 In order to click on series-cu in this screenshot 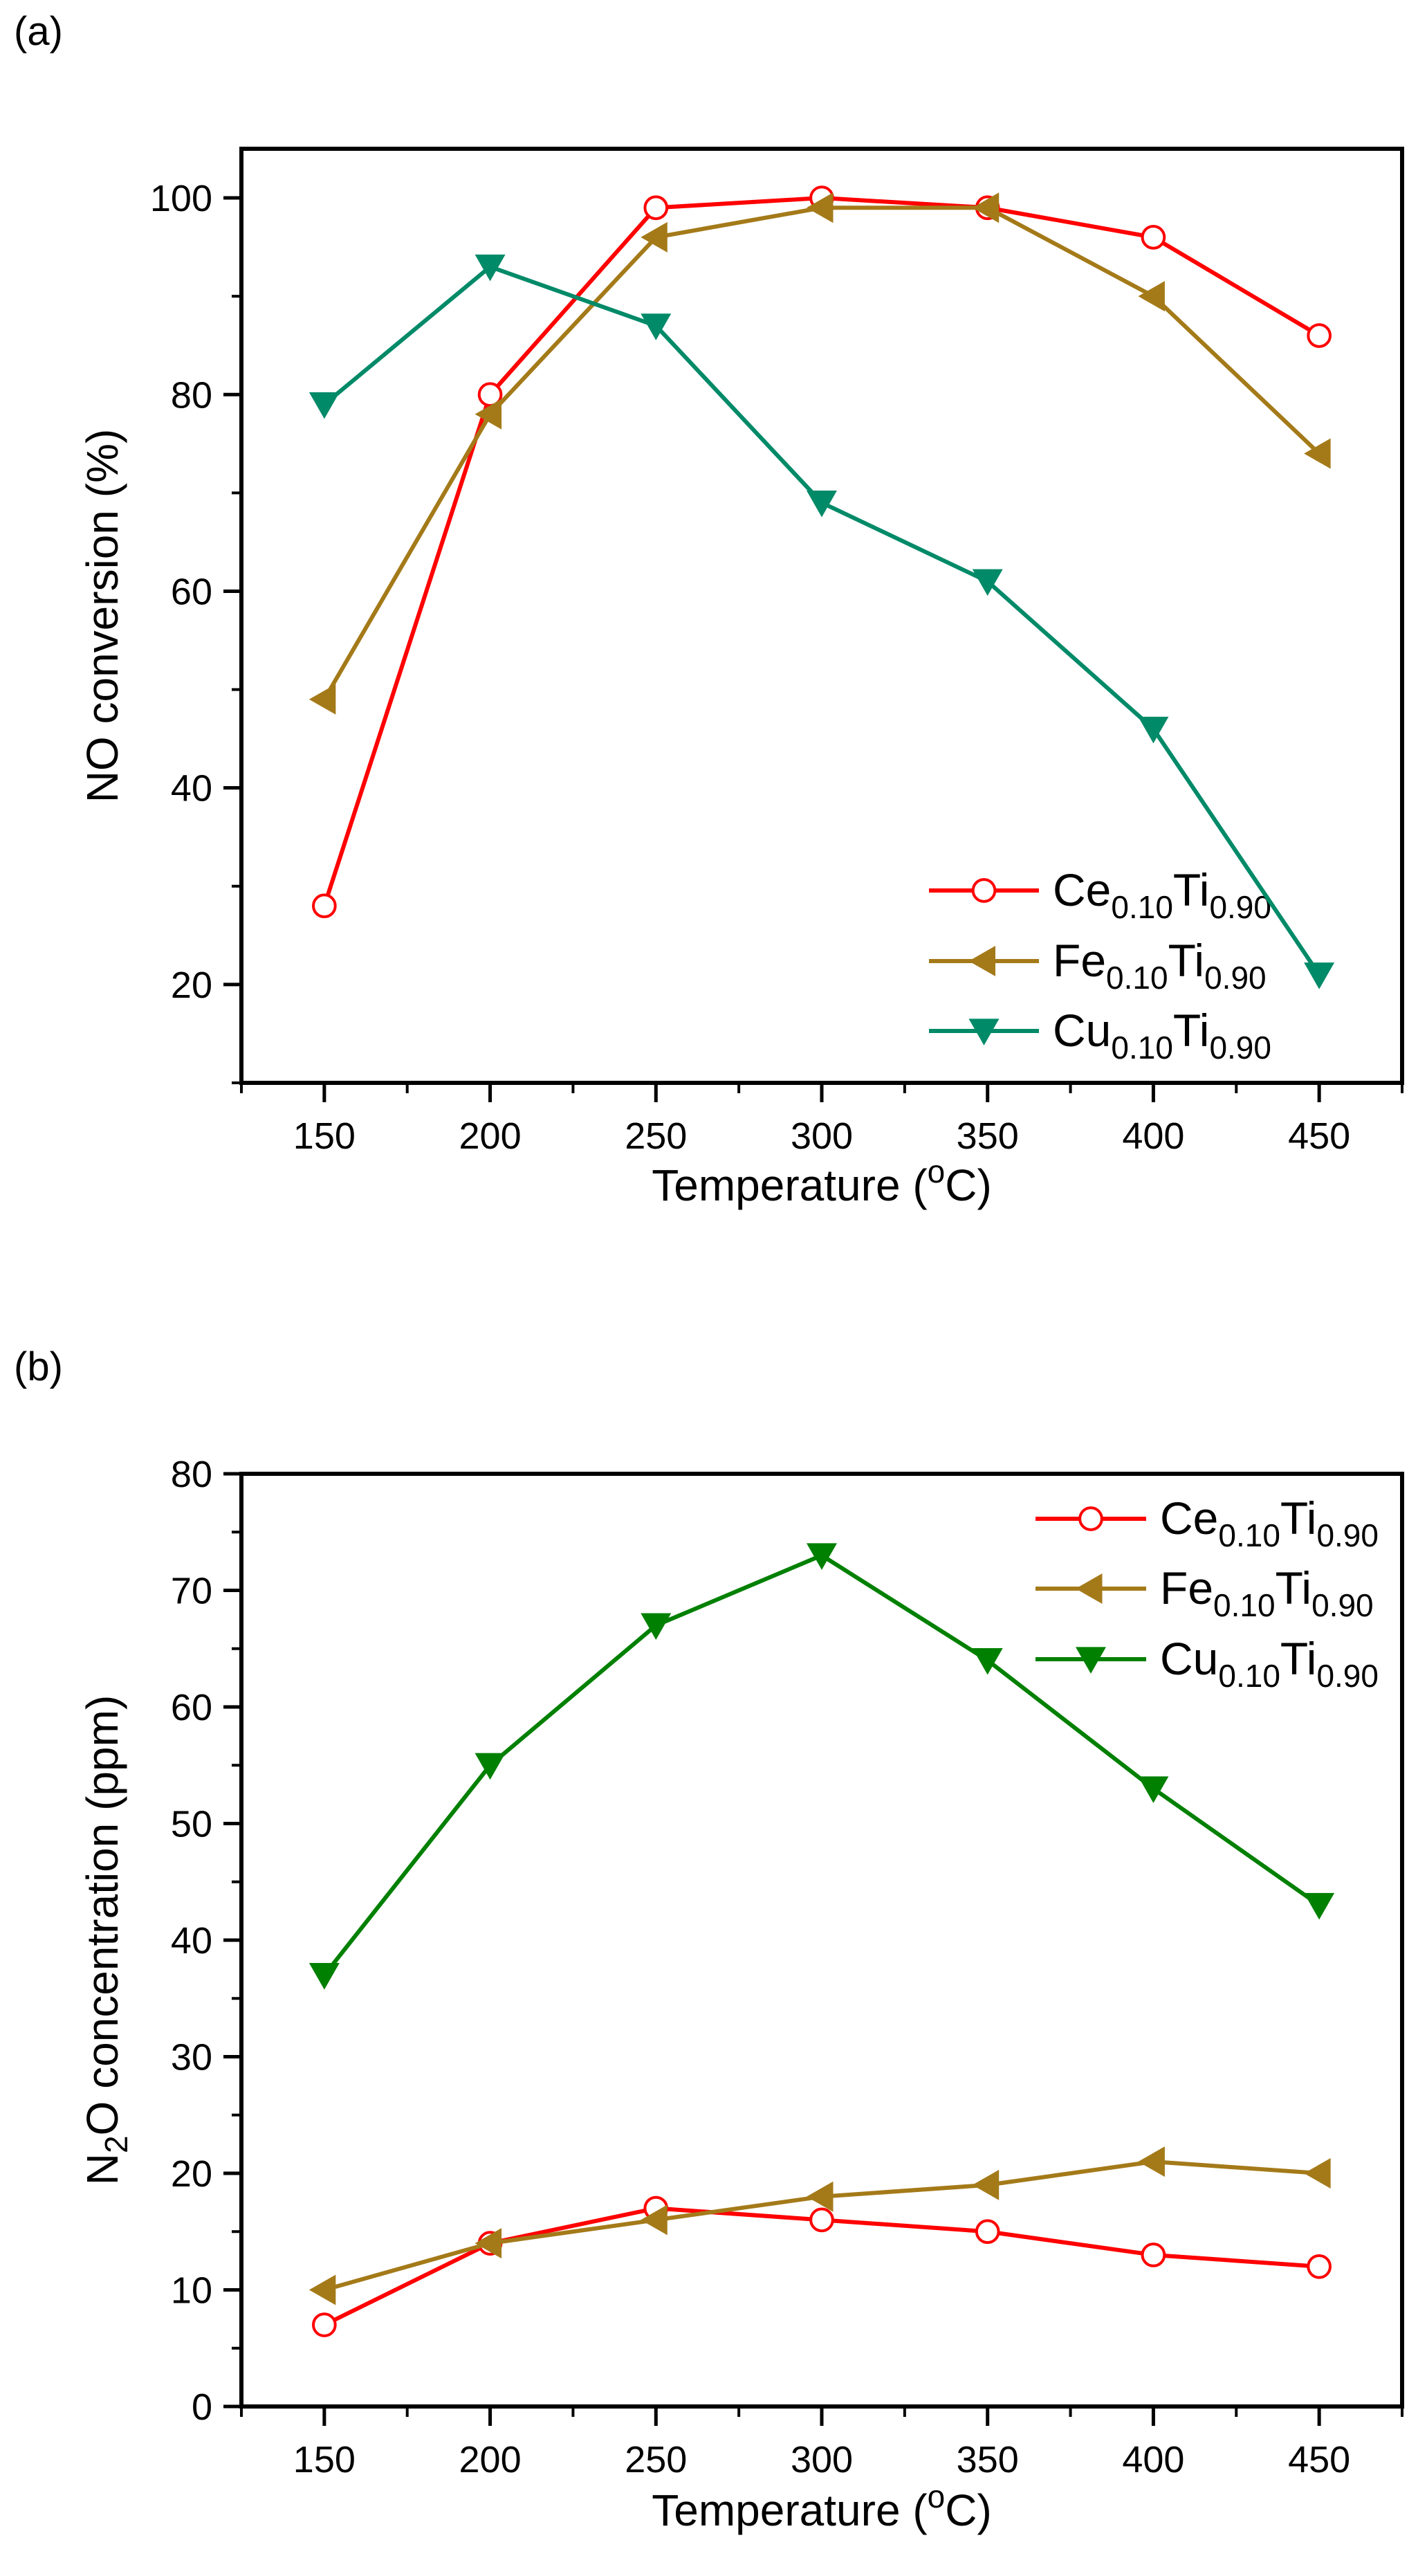, I will do `click(822, 1766)`.